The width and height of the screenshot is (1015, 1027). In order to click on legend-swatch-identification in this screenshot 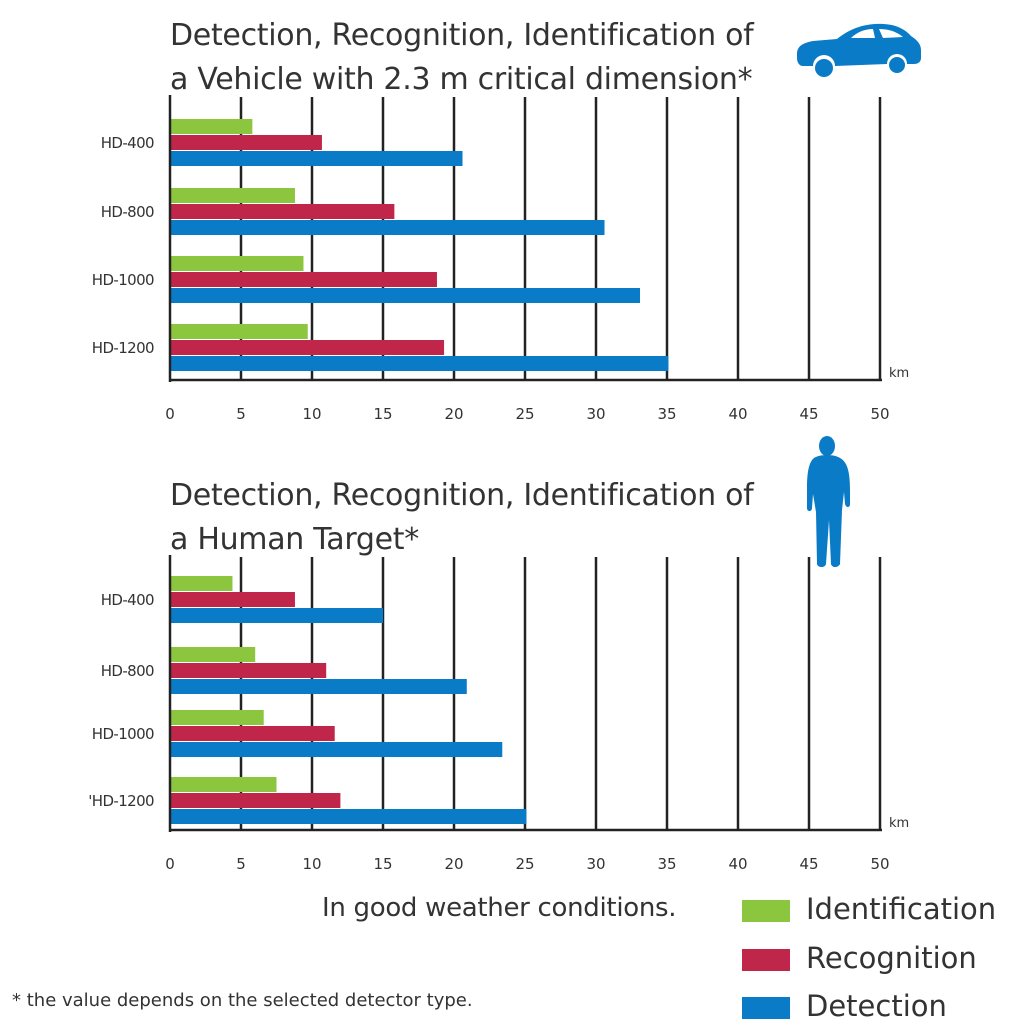, I will do `click(766, 911)`.